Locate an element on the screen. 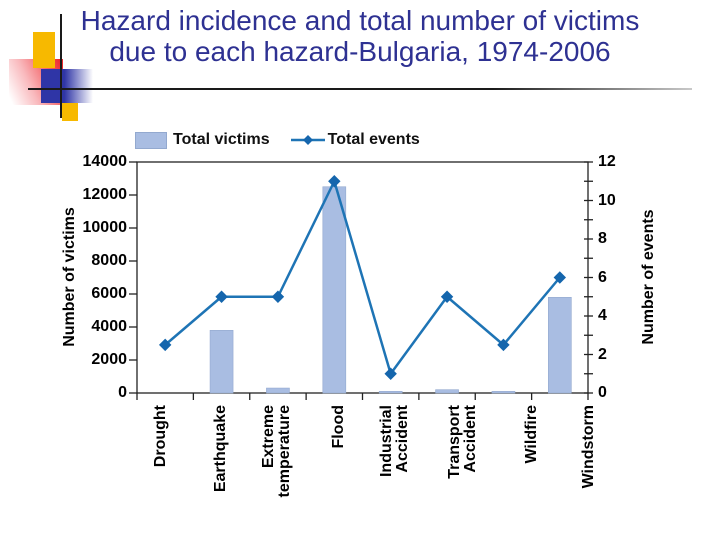 Image resolution: width=720 pixels, height=540 pixels. right-axis-tick-label: 8 is located at coordinates (602, 238).